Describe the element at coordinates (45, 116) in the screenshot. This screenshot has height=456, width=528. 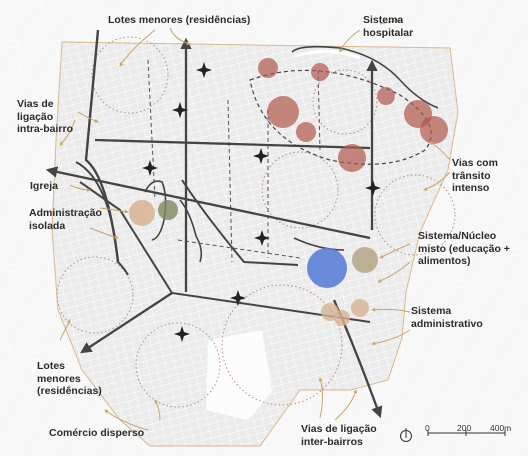
I see `label-vias-intra: Vias de ligação intra-bairro` at that location.